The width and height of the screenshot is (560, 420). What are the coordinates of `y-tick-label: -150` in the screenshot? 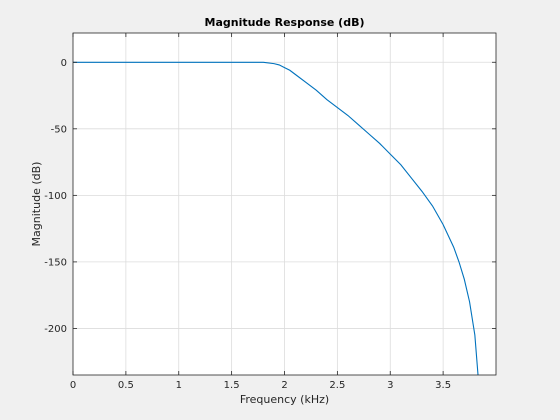 It's located at (55, 262).